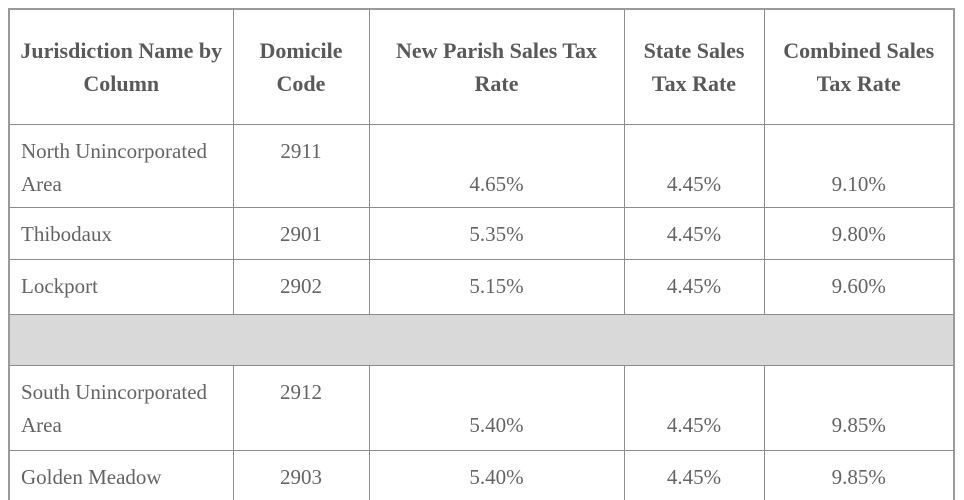  Describe the element at coordinates (301, 66) in the screenshot. I see `column-header-domicile-code: Domicile Code` at that location.